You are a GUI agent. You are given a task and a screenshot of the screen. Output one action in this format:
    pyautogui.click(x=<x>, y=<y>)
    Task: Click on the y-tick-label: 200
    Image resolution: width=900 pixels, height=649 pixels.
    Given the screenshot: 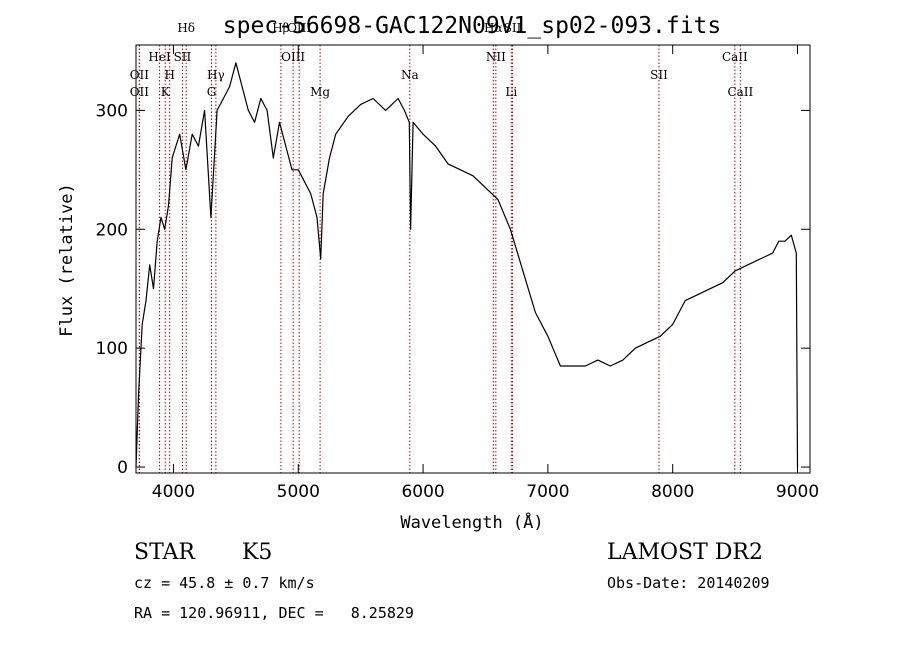 What is the action you would take?
    pyautogui.click(x=112, y=230)
    